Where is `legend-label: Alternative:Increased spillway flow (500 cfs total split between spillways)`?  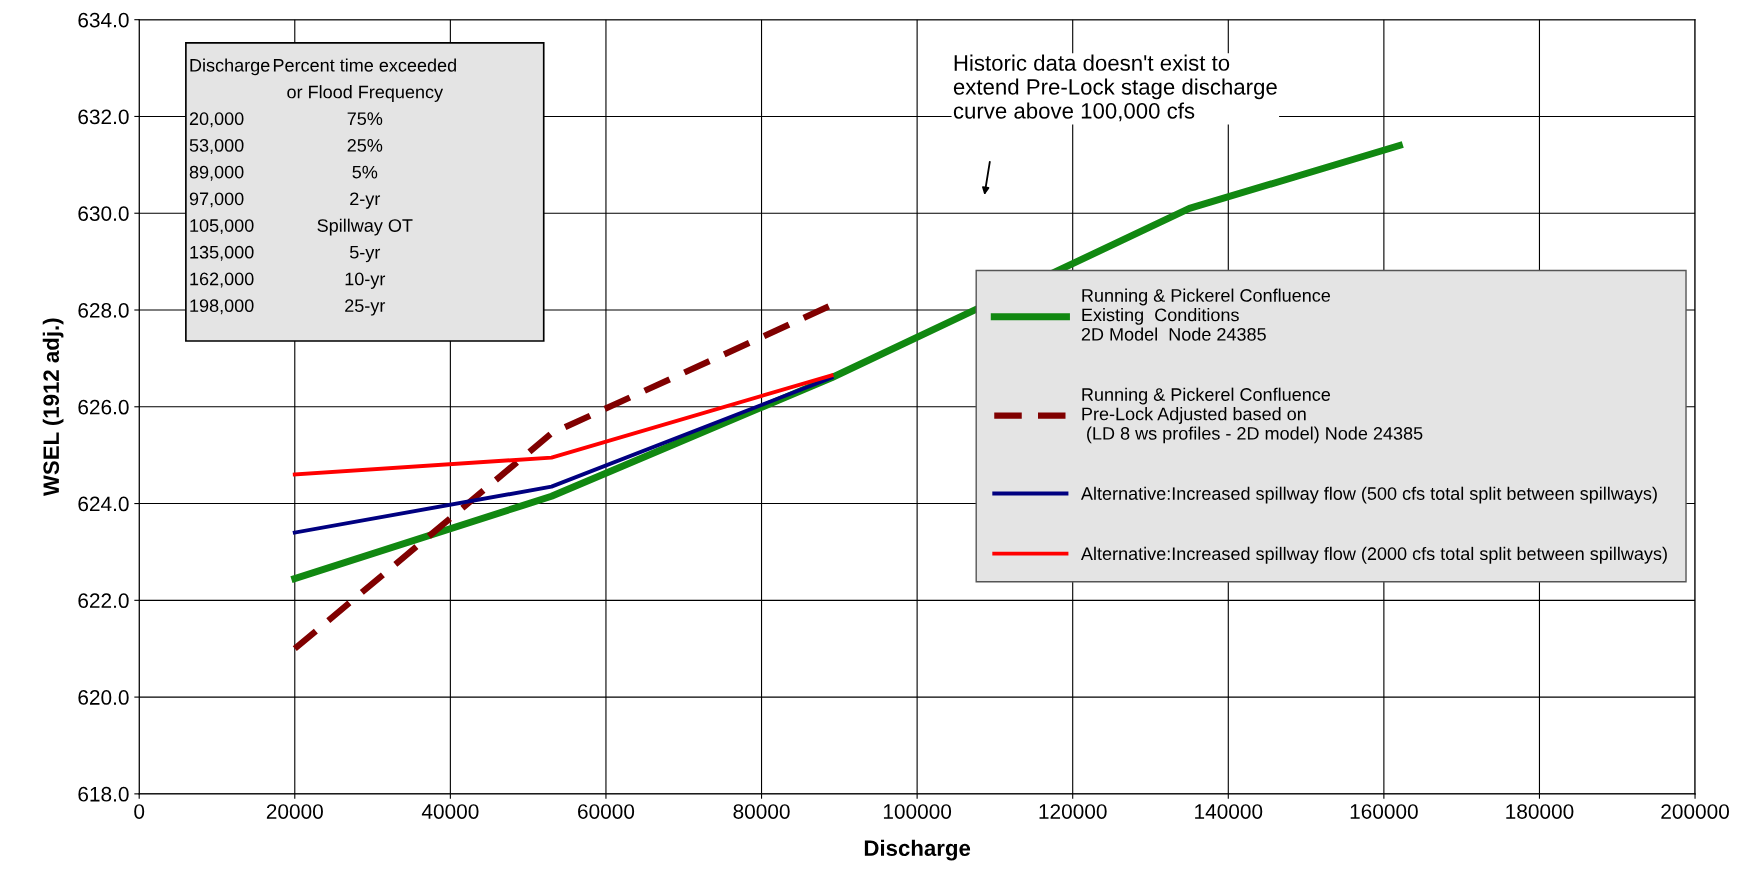 legend-label: Alternative:Increased spillway flow (500 cfs total split between spillways) is located at coordinates (1368, 495).